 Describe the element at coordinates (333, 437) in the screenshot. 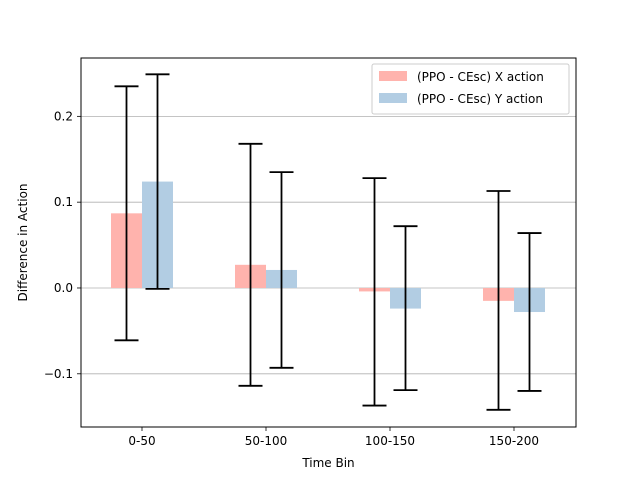

I see `x-axis-ticks: 0-50 50-100 100-150 150-200` at that location.